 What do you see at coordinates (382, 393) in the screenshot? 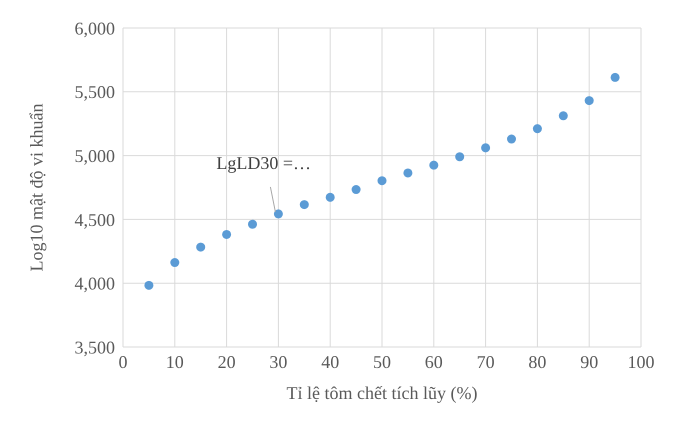
I see `x-axis-title: Tỉ lệ tôm chết tích lũy (%)` at bounding box center [382, 393].